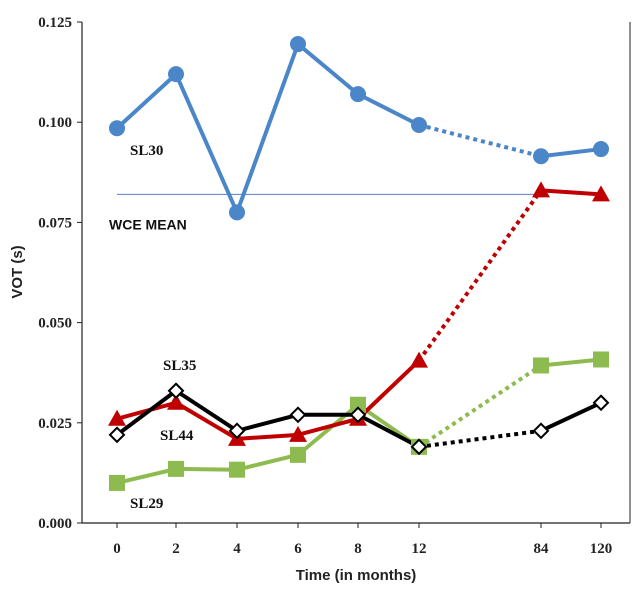  Describe the element at coordinates (358, 549) in the screenshot. I see `x-tick-label: 8` at that location.